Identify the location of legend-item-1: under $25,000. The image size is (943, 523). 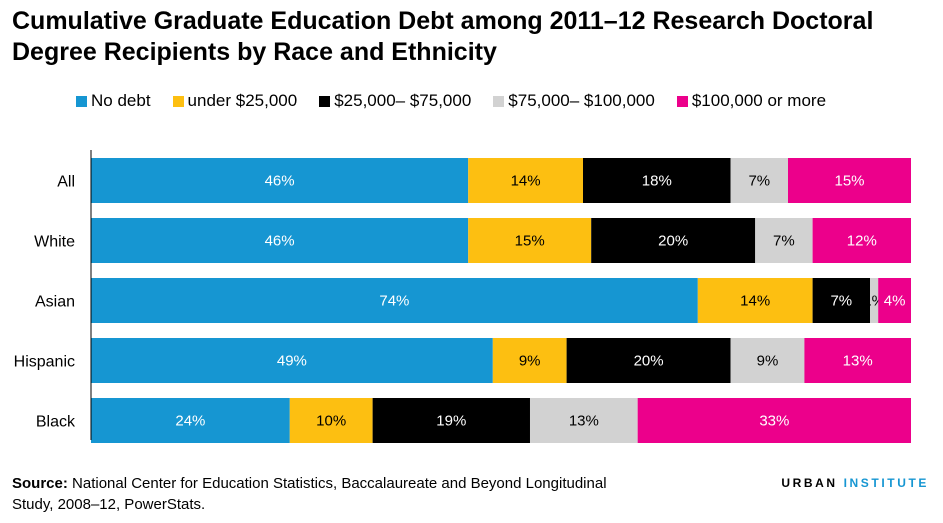
(235, 101).